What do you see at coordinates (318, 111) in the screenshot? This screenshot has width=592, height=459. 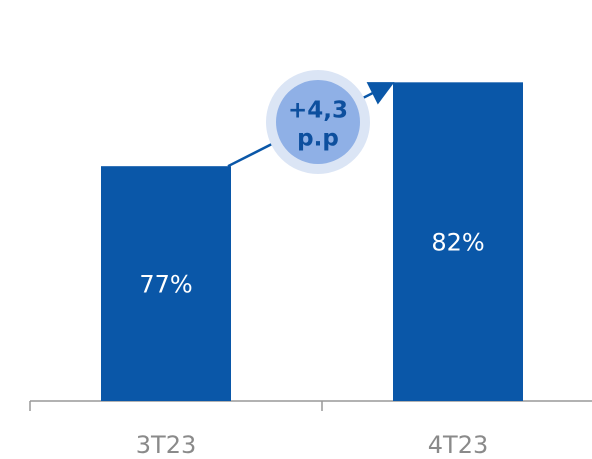 I see `annotation: +4,3` at bounding box center [318, 111].